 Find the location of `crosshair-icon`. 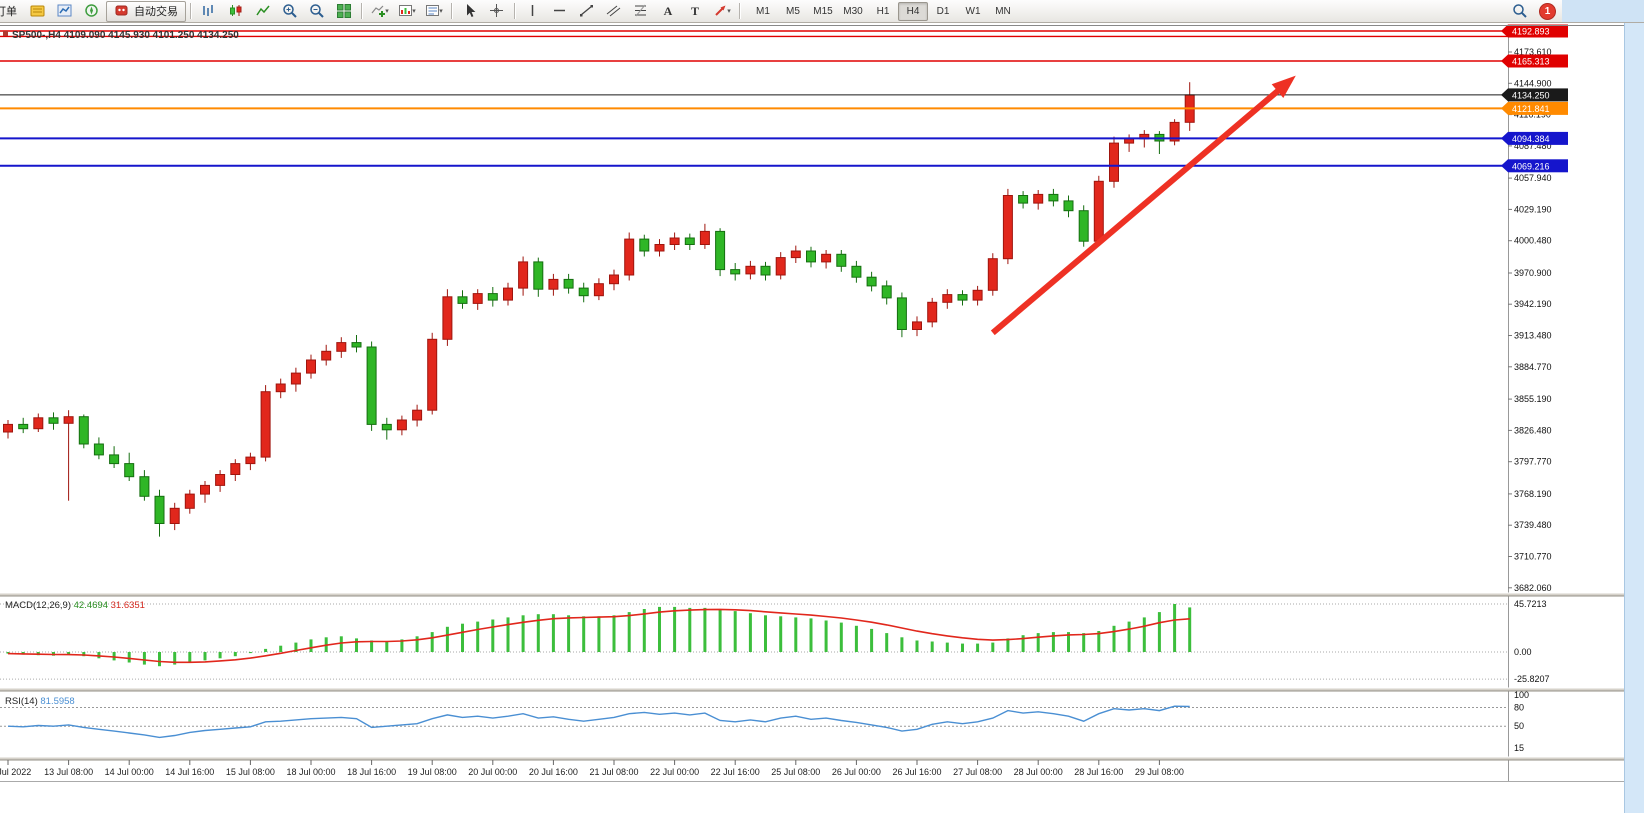

crosshair-icon is located at coordinates (497, 11).